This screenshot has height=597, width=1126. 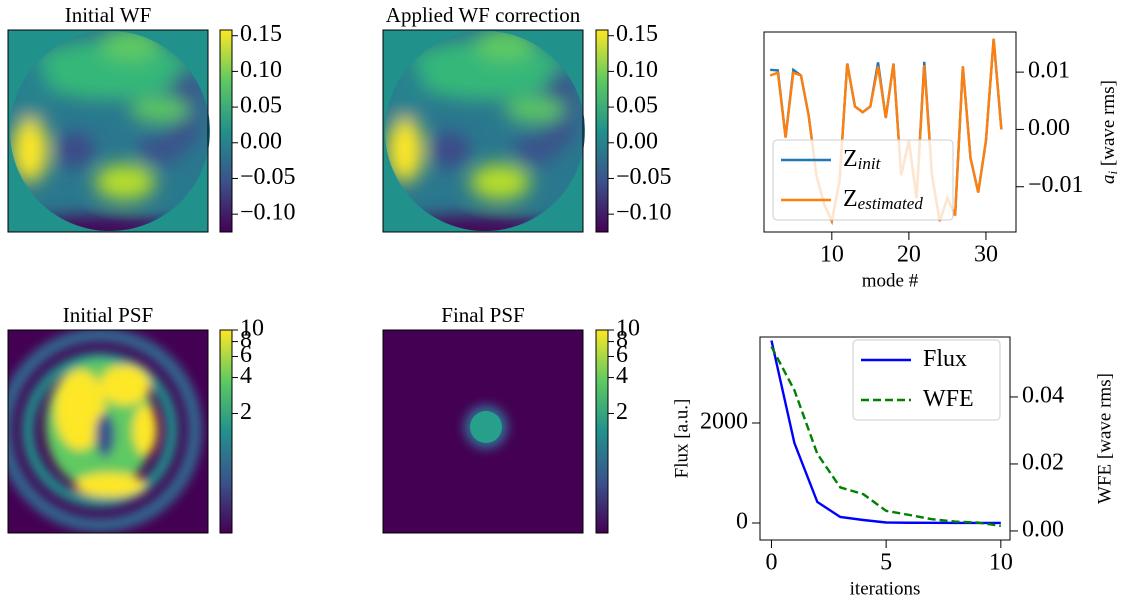 I want to click on legend-name: WFE, so click(x=948, y=399).